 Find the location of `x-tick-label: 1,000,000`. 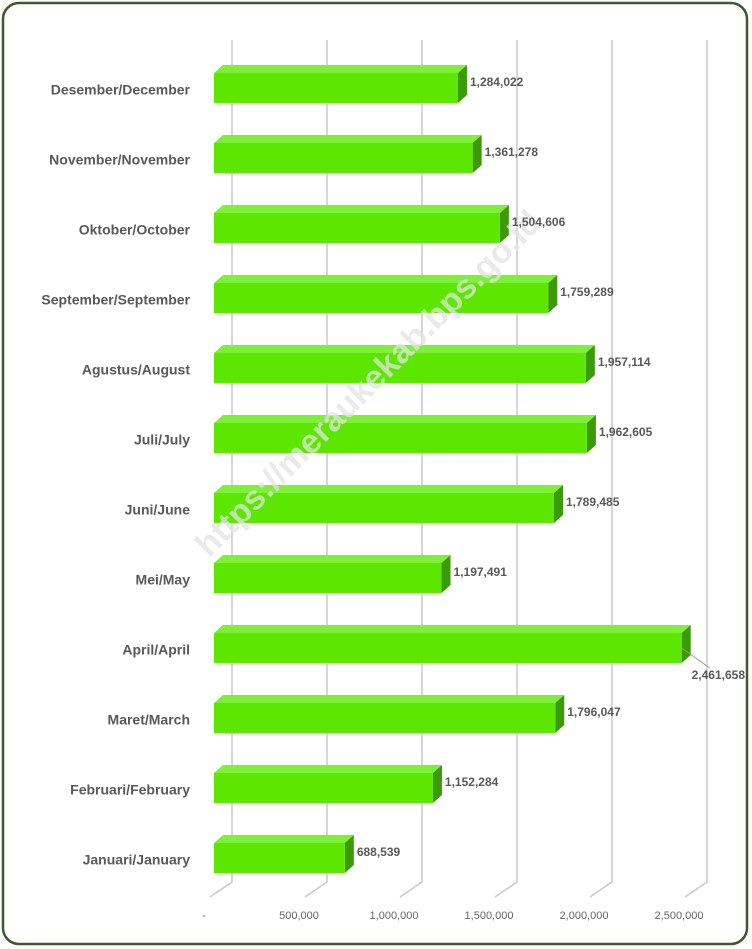

x-tick-label: 1,000,000 is located at coordinates (394, 916).